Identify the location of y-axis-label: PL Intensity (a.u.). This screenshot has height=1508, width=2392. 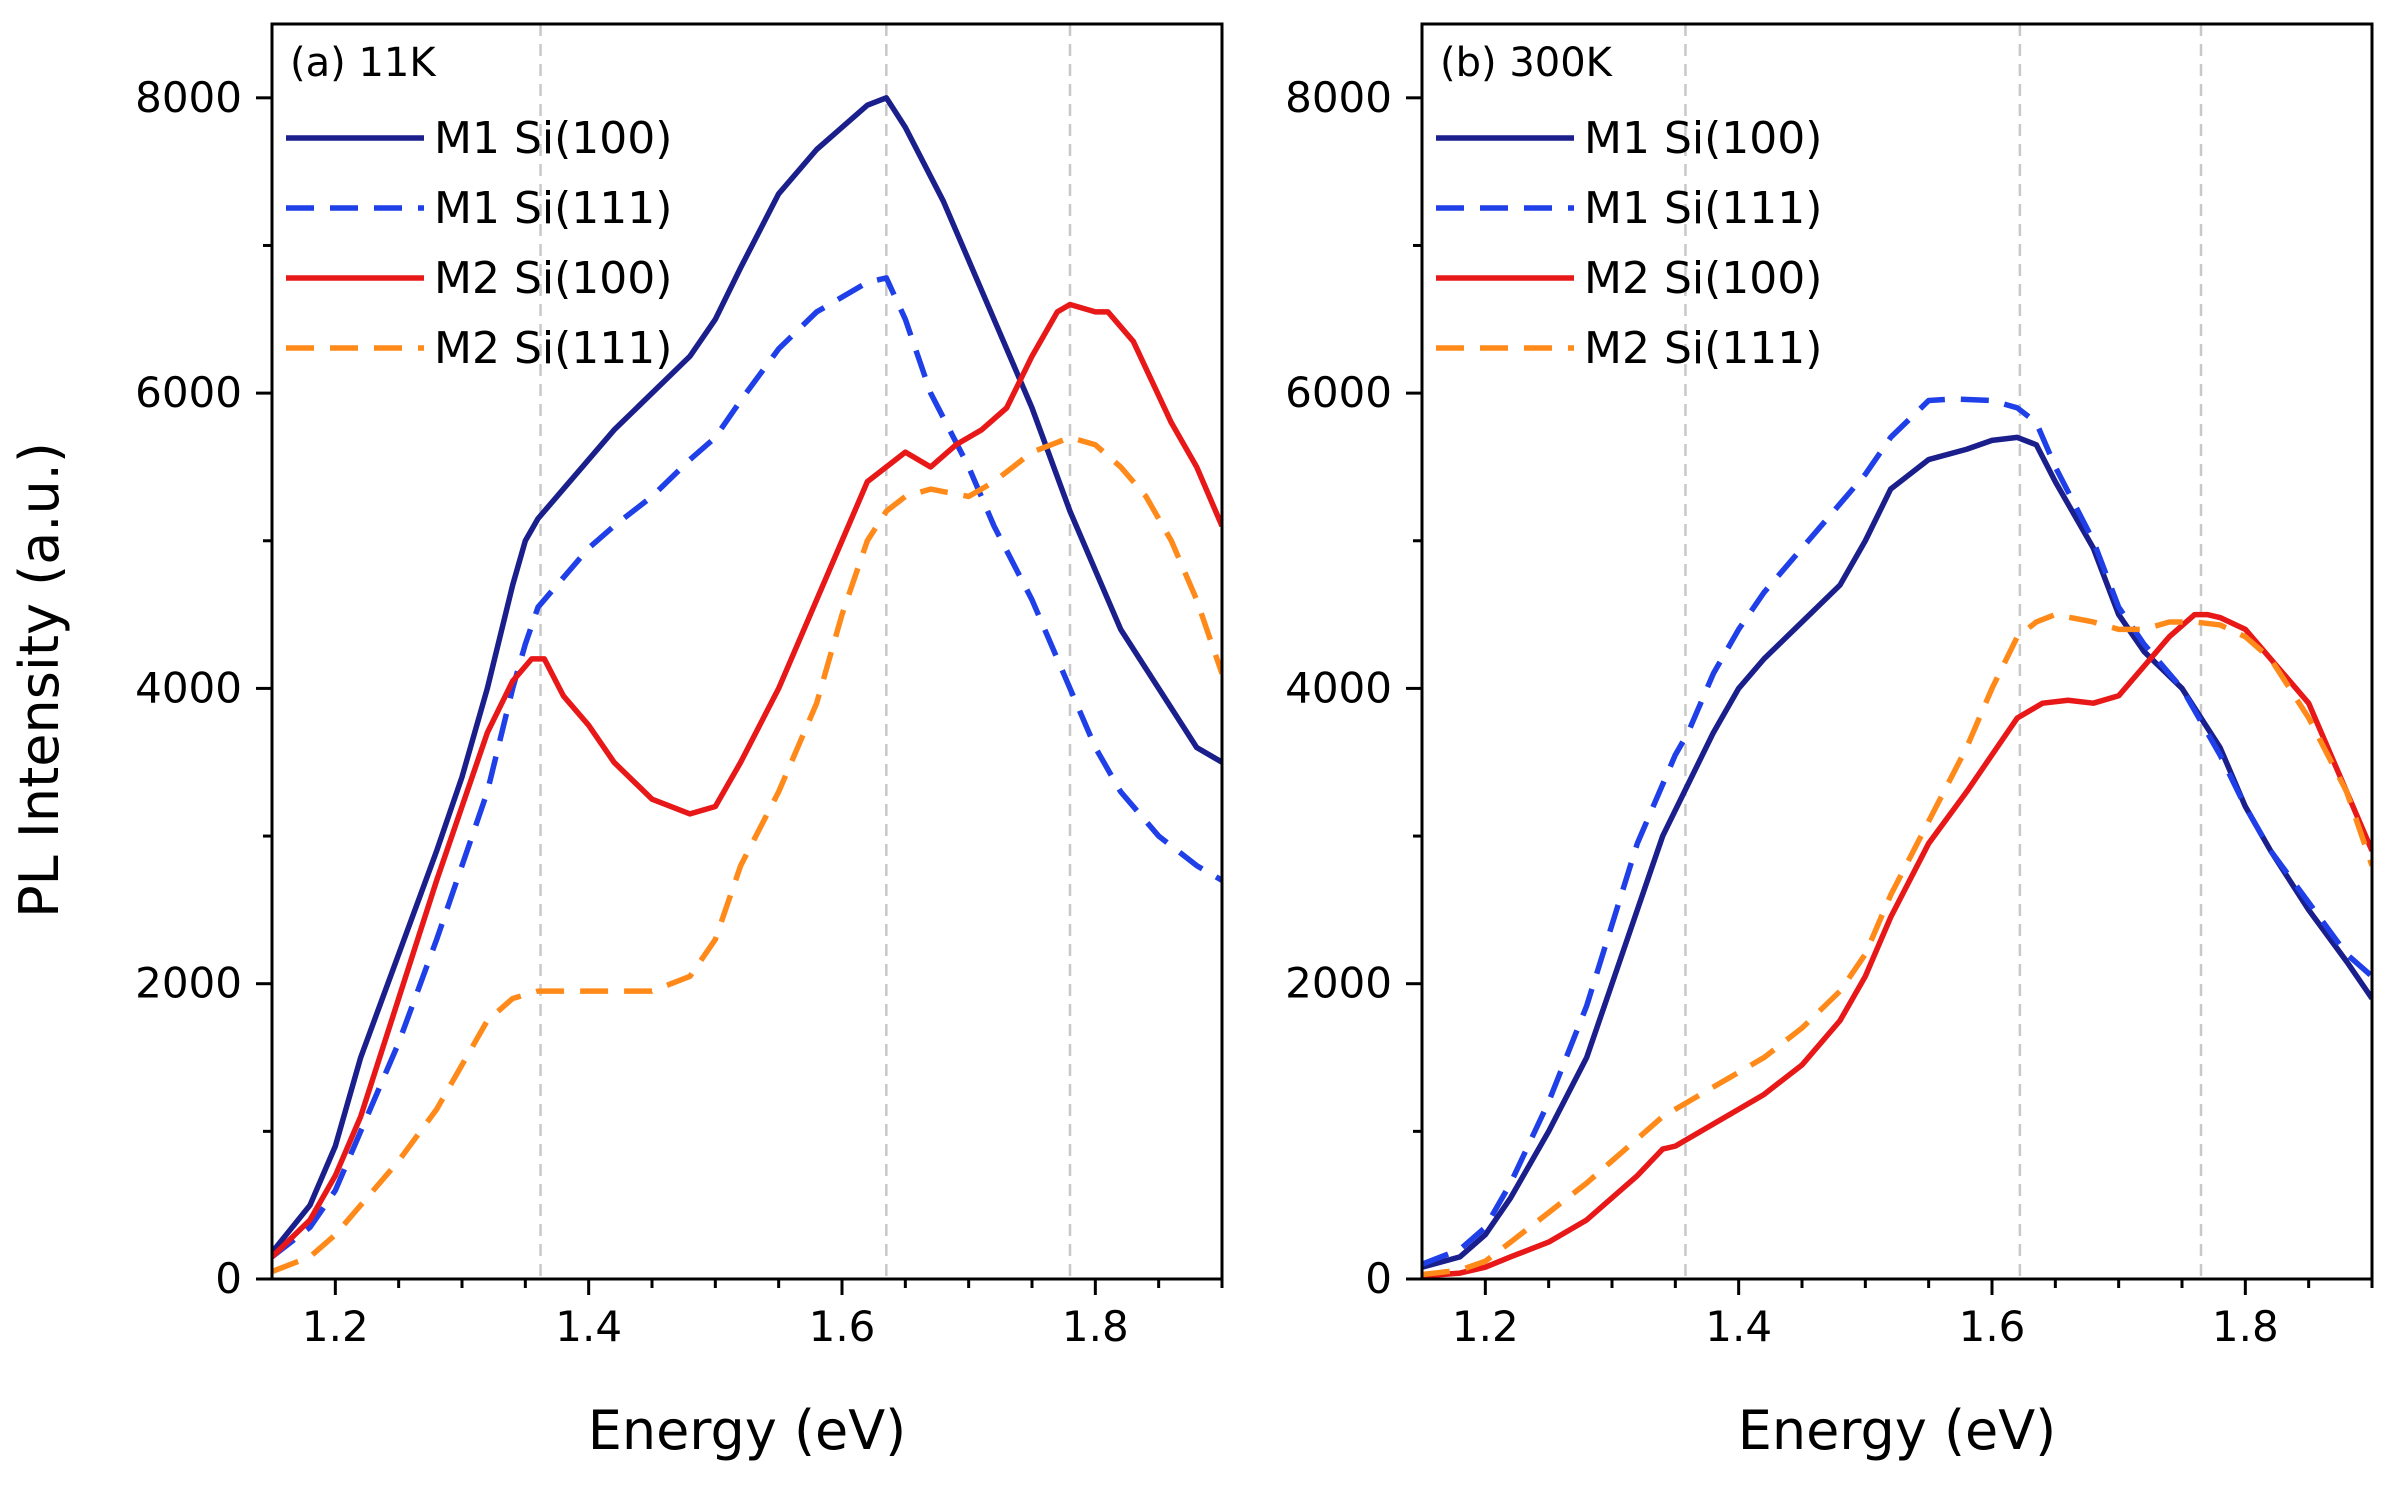
(39, 680).